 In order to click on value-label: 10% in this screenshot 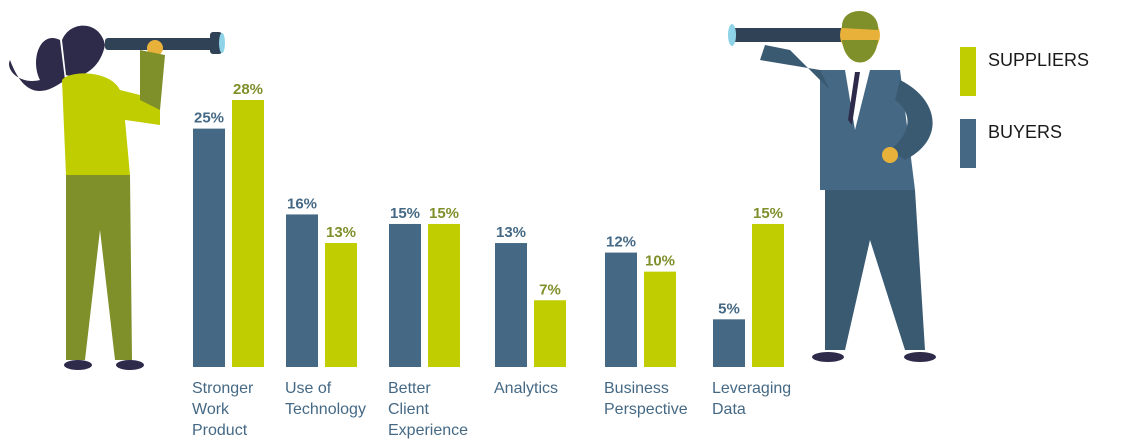, I will do `click(660, 261)`.